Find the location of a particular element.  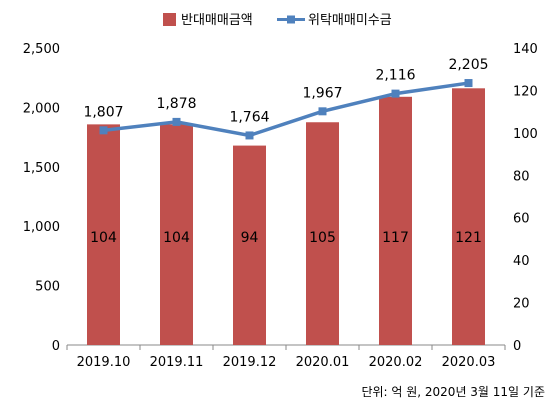

bar-labels: 104 104 94 105 117 121 is located at coordinates (286, 238).